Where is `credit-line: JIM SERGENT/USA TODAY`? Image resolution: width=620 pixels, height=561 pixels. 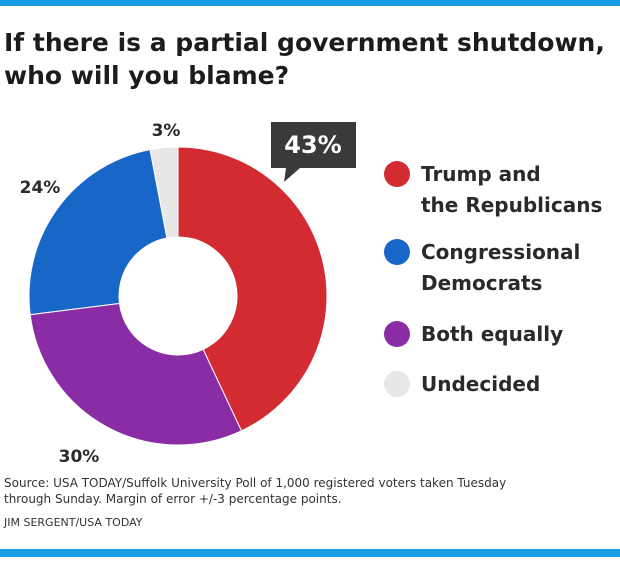
credit-line: JIM SERGENT/USA TODAY is located at coordinates (73, 522).